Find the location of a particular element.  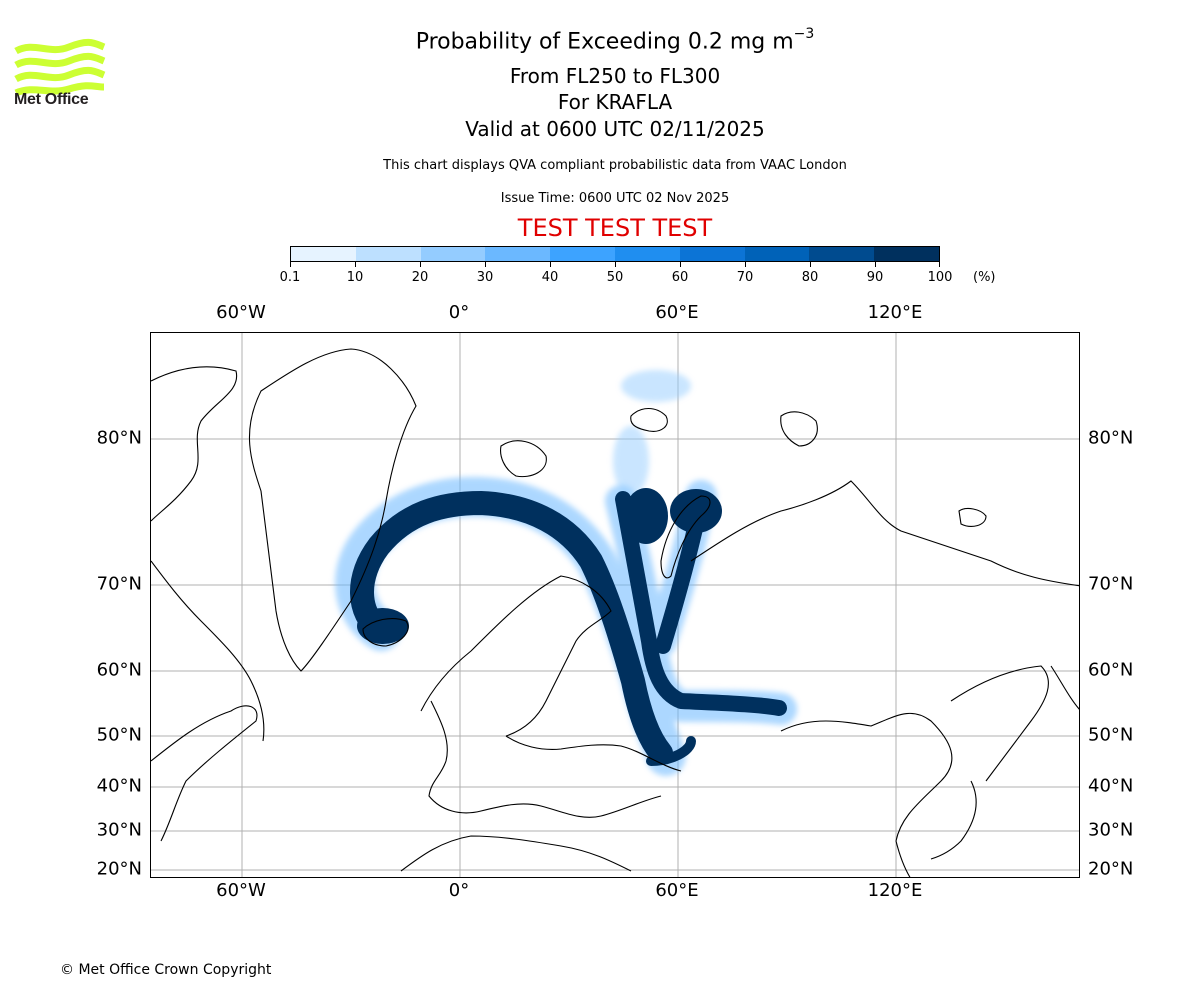

colorbar-unit: (%) is located at coordinates (984, 277).